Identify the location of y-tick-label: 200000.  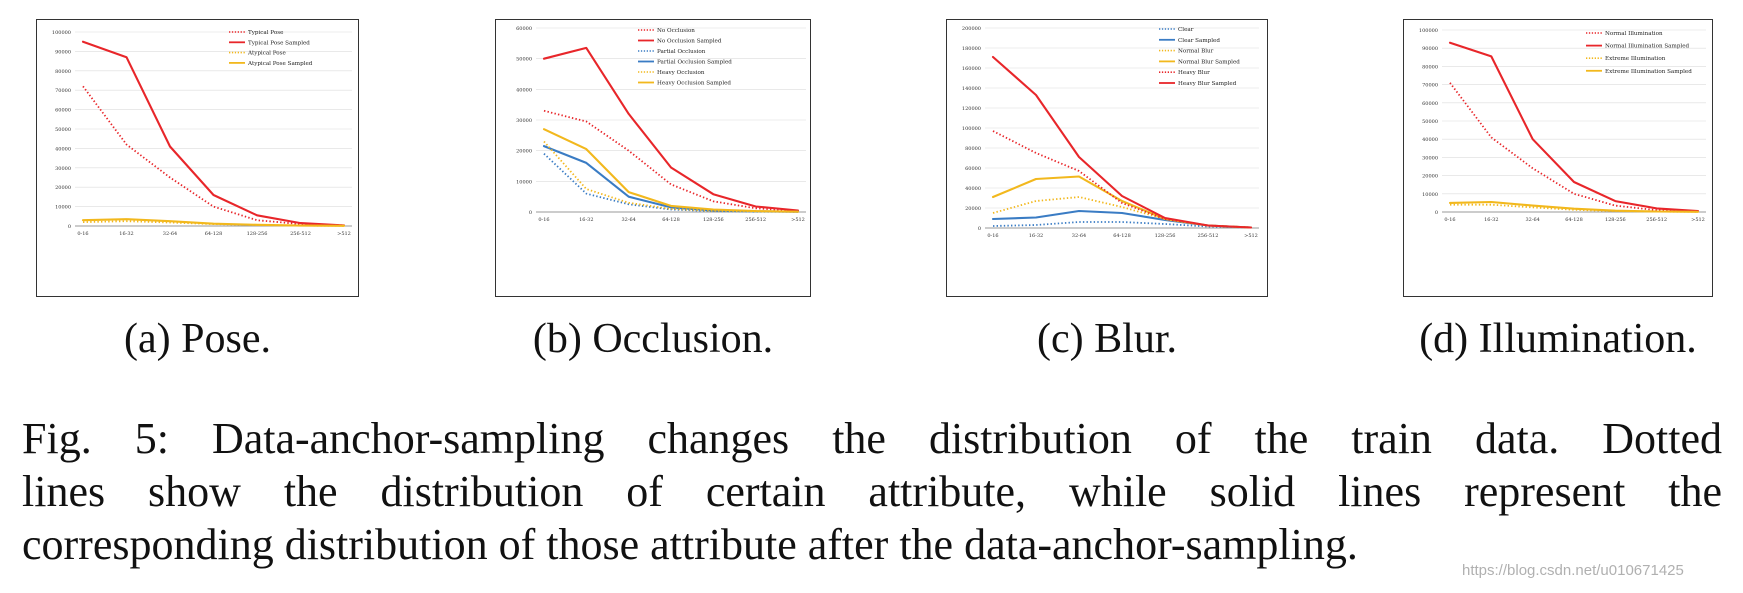
(971, 29).